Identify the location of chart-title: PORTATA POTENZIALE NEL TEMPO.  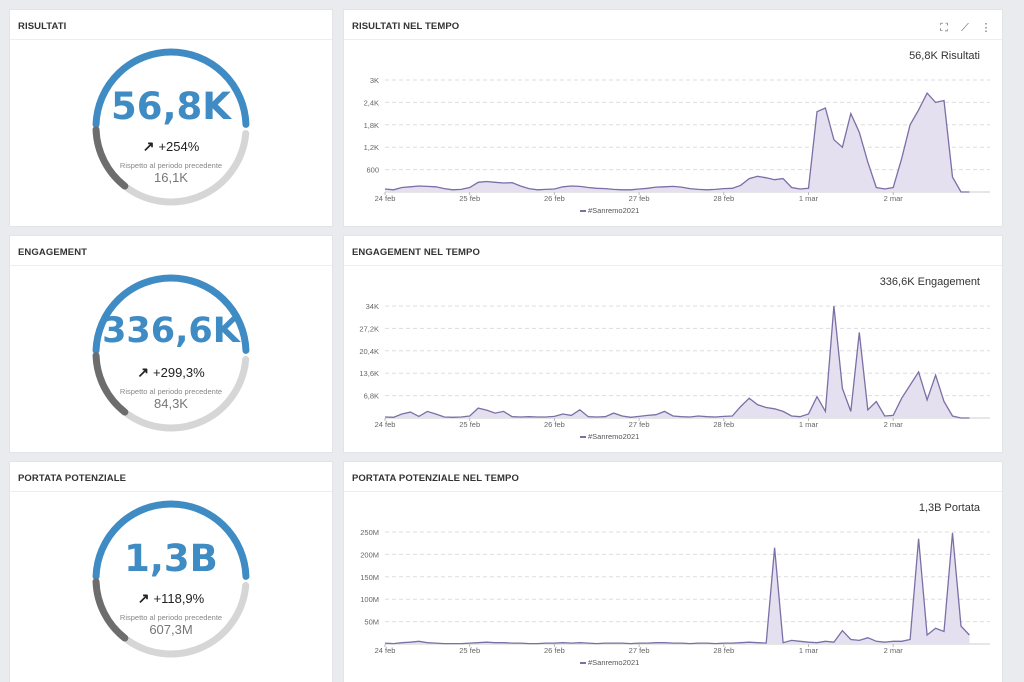
(435, 478).